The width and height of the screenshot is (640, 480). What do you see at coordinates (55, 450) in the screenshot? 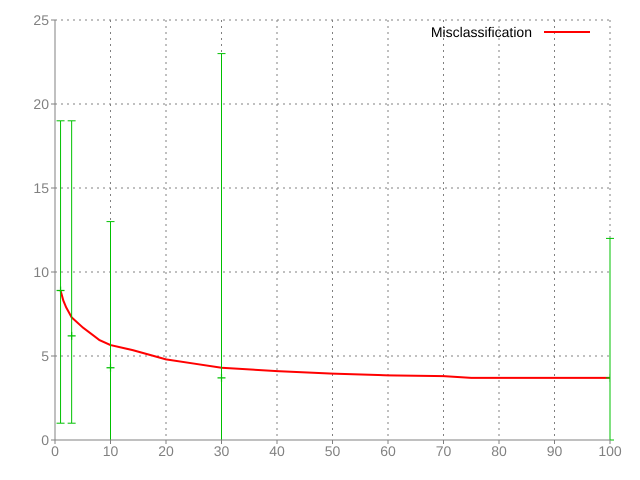
I see `x-tick-label: 0` at bounding box center [55, 450].